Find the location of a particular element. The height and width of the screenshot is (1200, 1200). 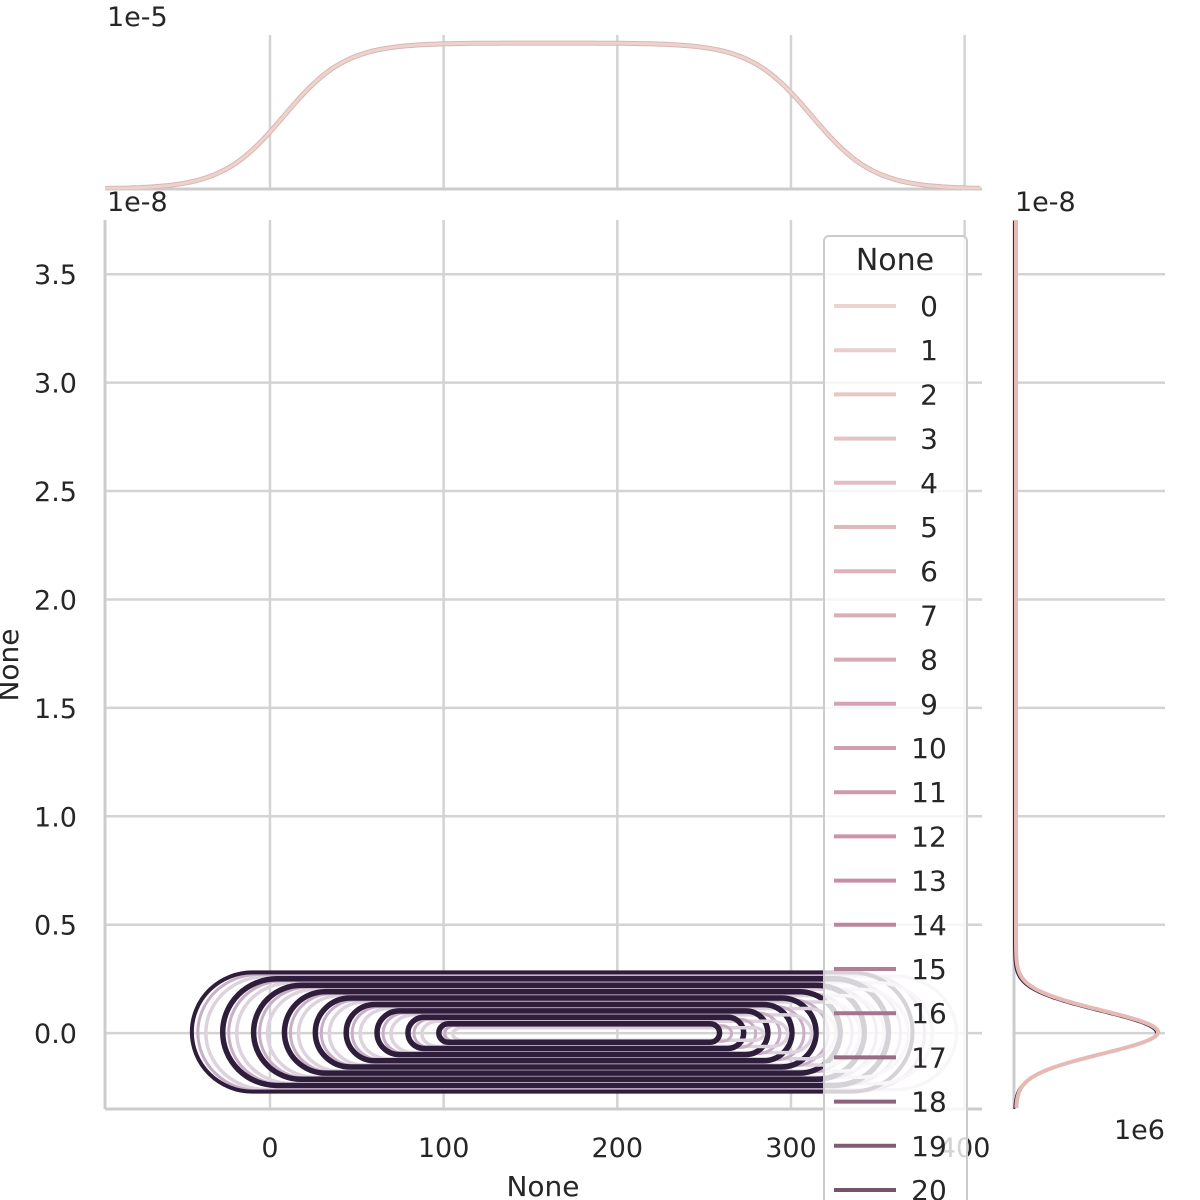

x-tick-label: 0 is located at coordinates (269, 1148).